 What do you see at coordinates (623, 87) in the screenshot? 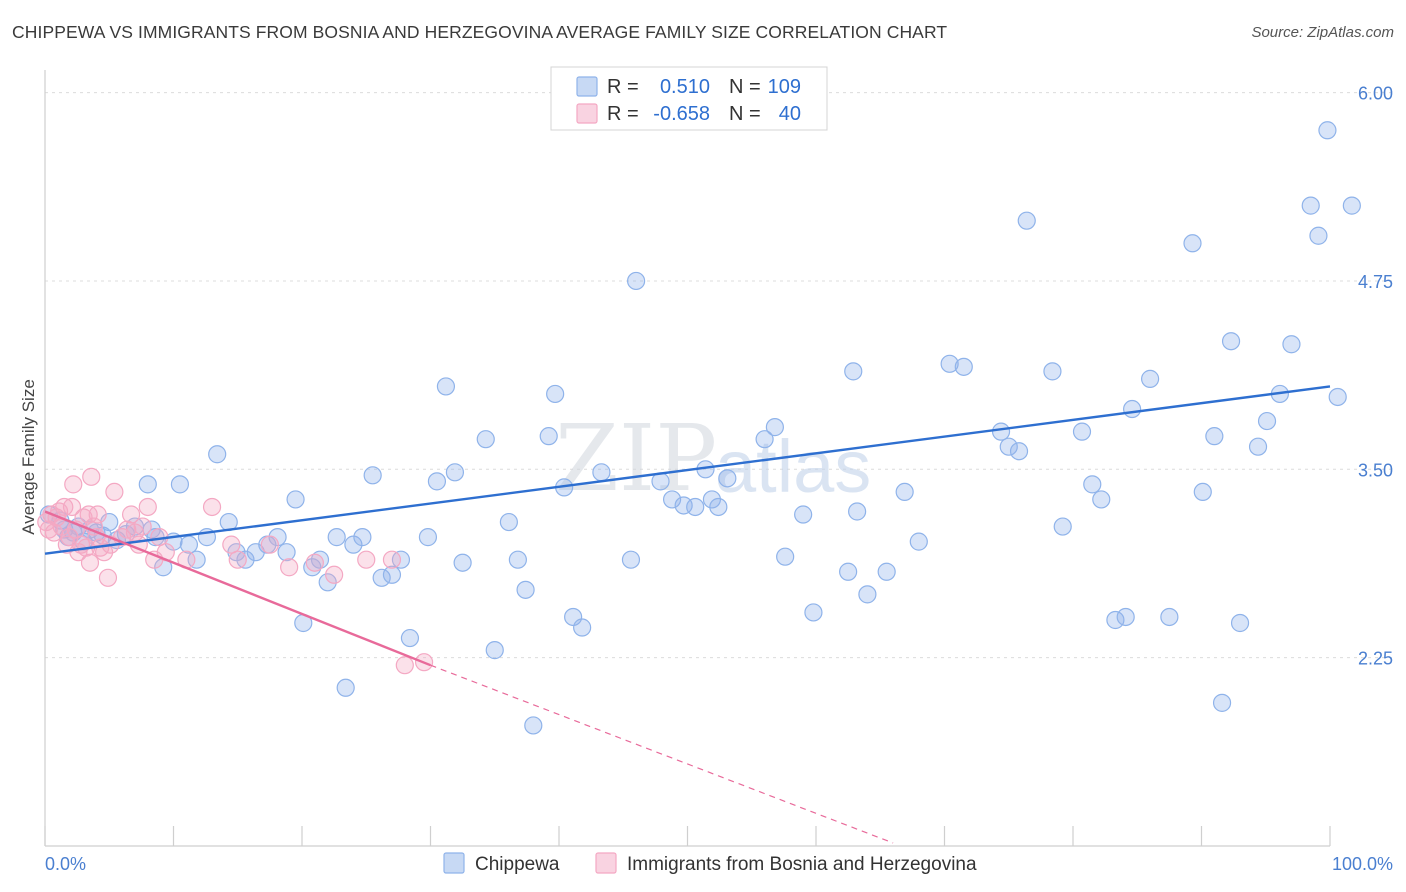
I see `legend-r-label-0: R =` at bounding box center [623, 87].